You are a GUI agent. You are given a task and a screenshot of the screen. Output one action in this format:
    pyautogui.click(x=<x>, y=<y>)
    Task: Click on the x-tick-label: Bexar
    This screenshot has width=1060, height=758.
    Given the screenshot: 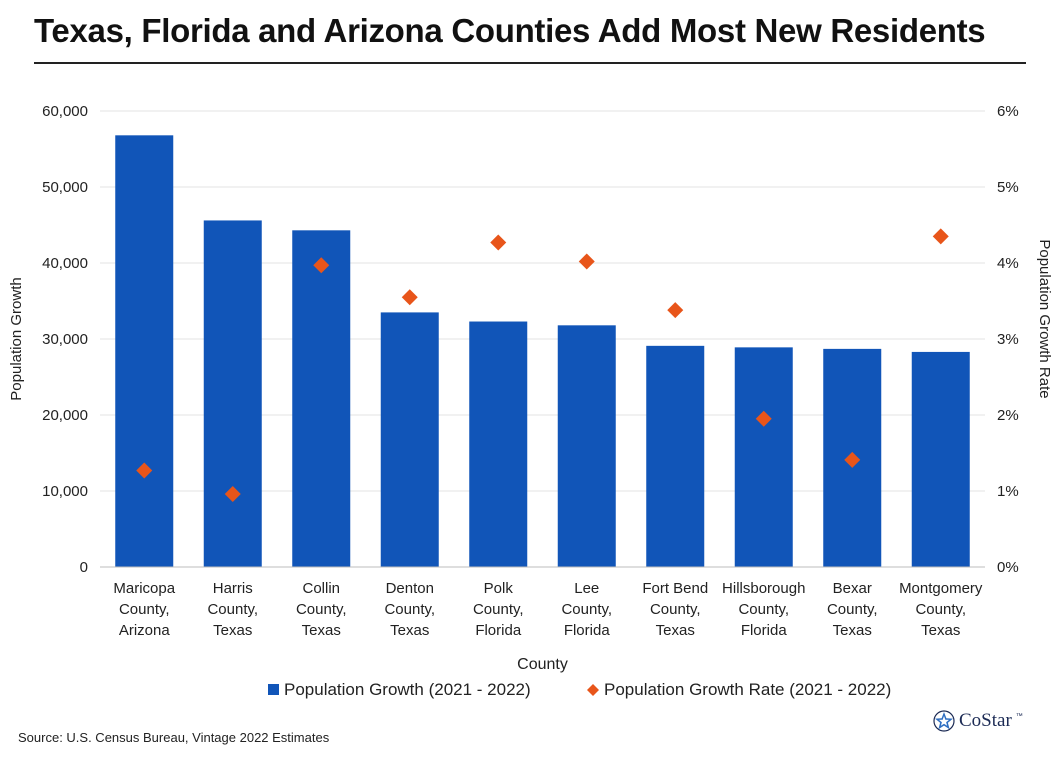 What is the action you would take?
    pyautogui.click(x=852, y=588)
    